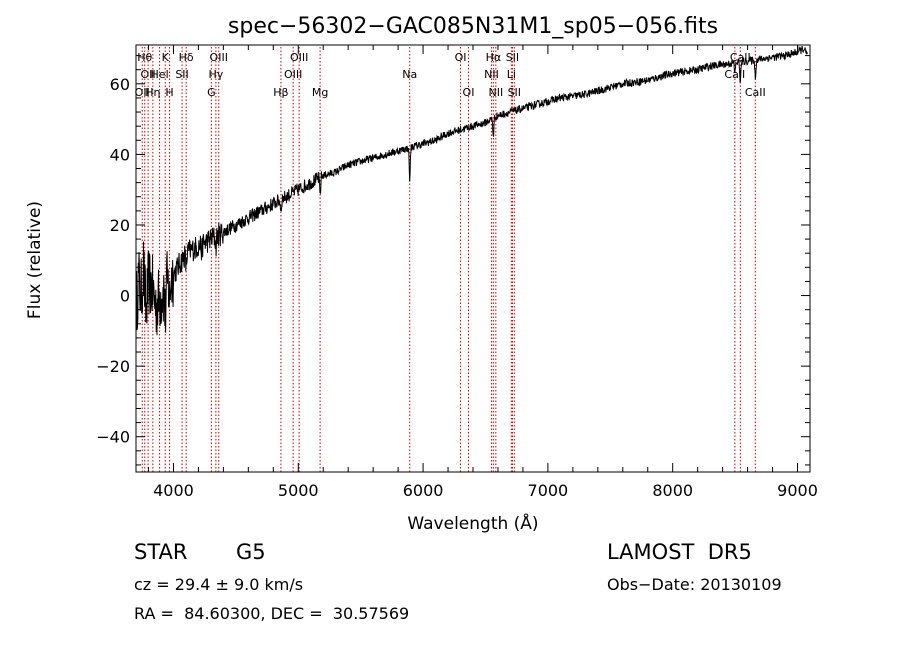  I want to click on y-tick-label: −20, so click(113, 366).